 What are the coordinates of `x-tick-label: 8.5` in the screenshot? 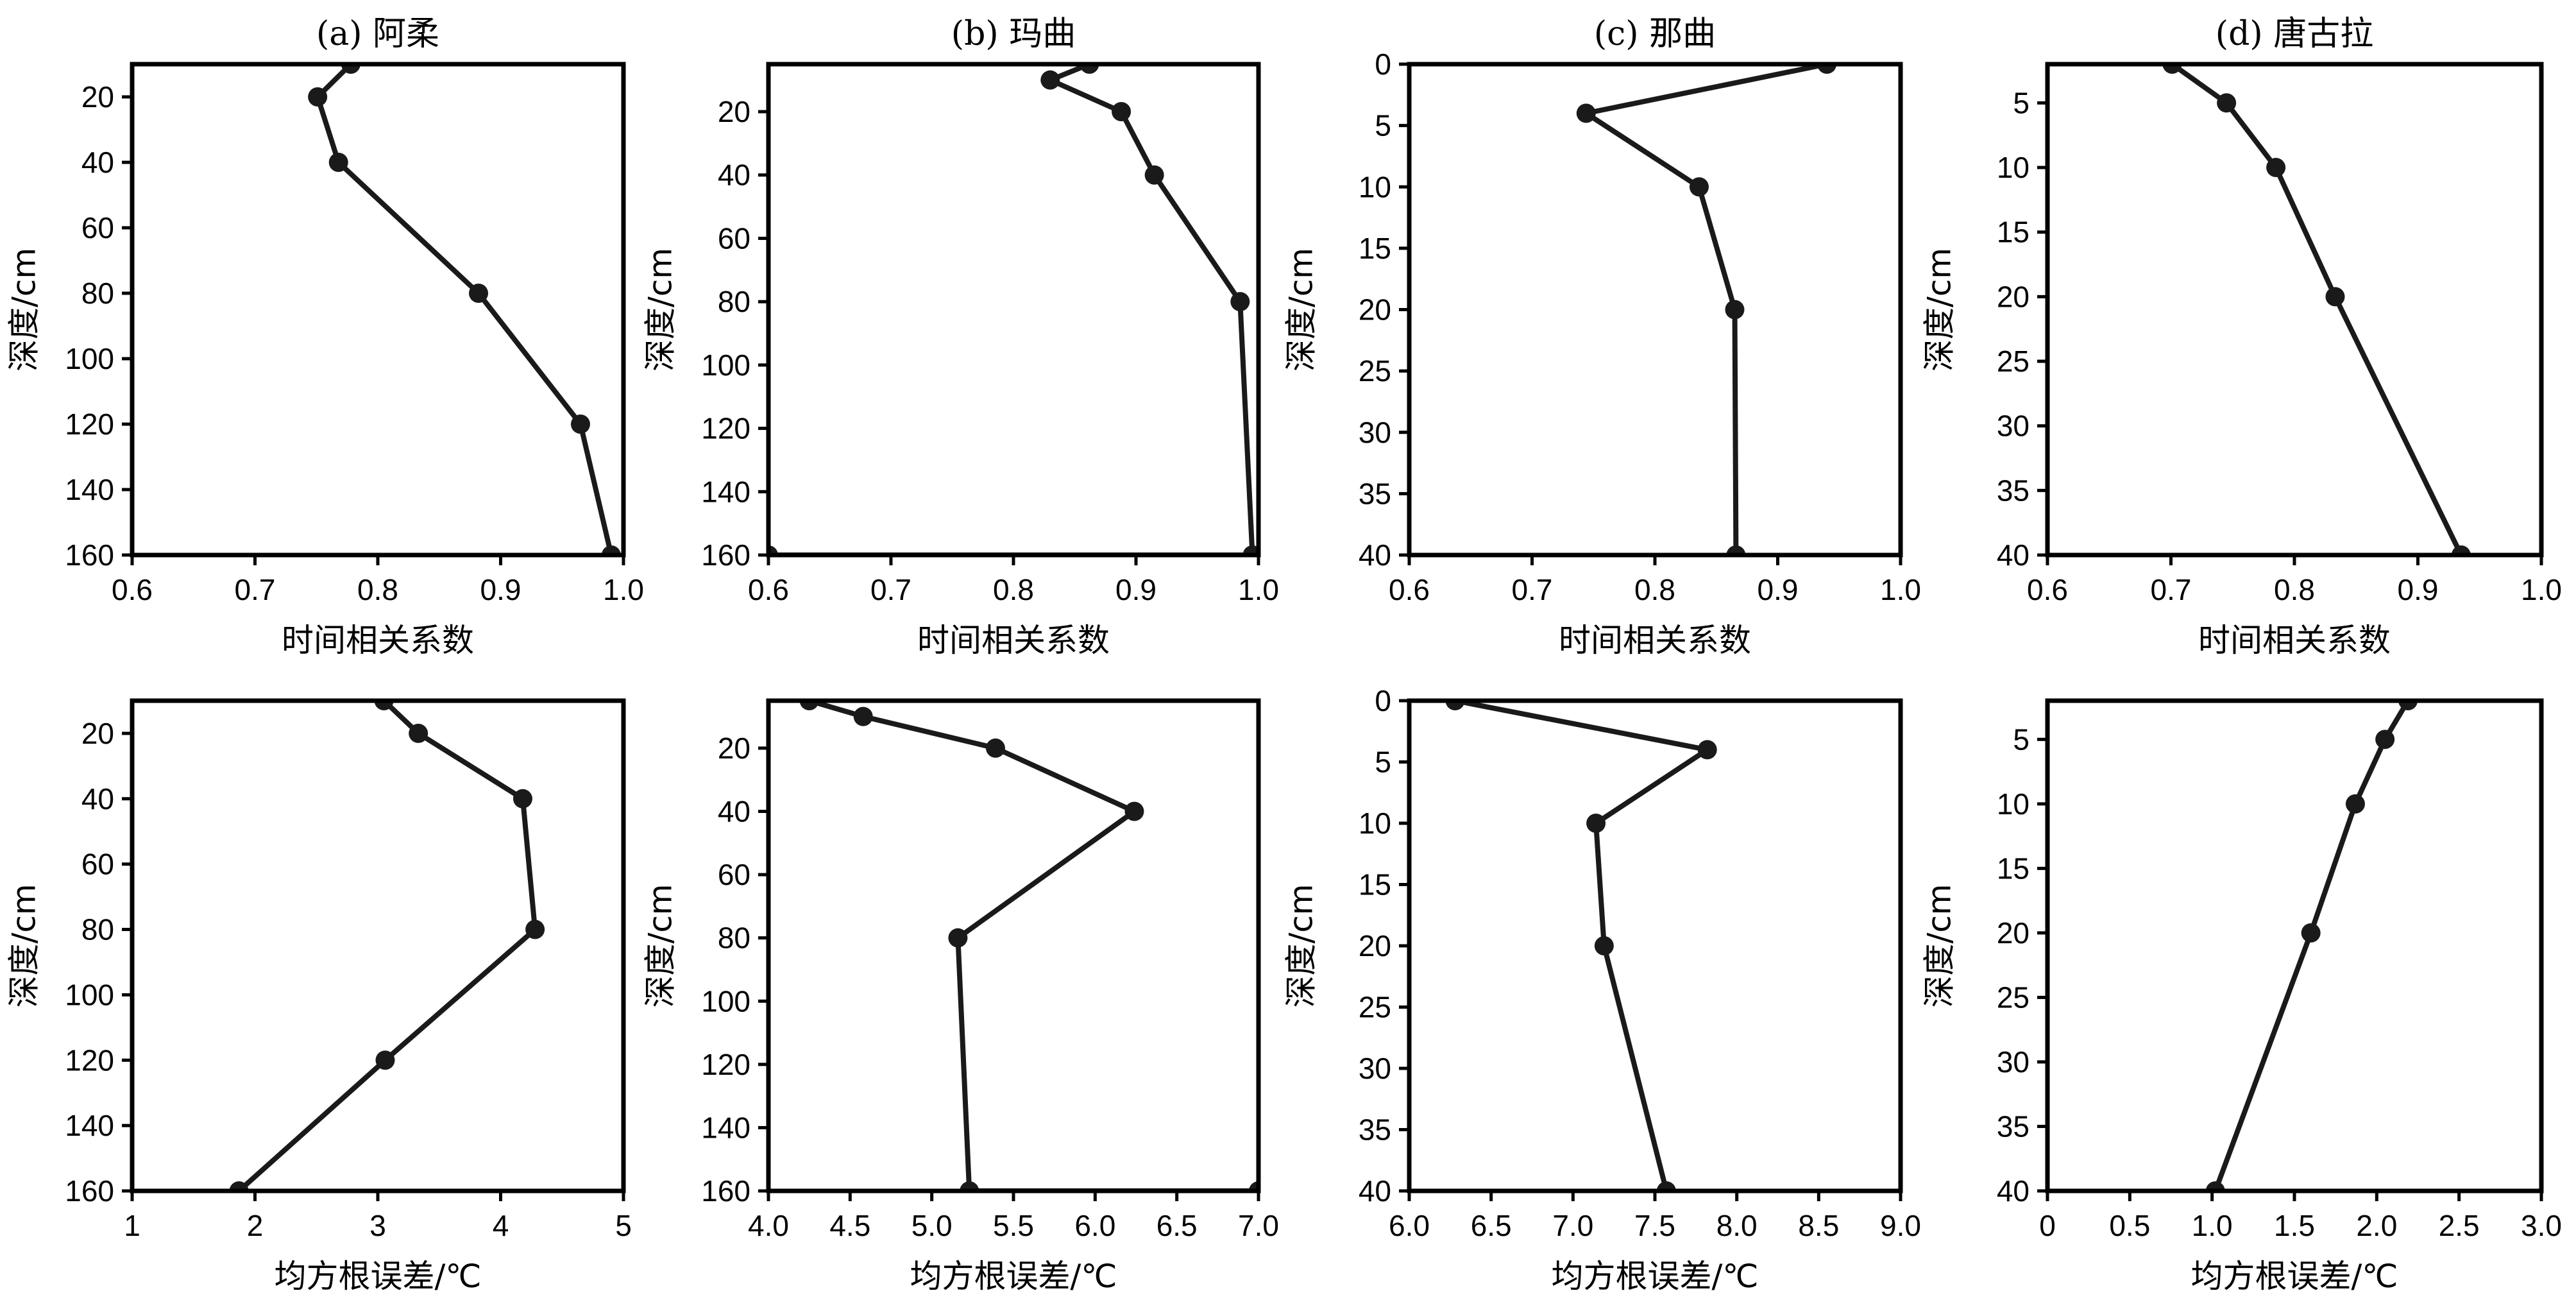 It's located at (1818, 1225).